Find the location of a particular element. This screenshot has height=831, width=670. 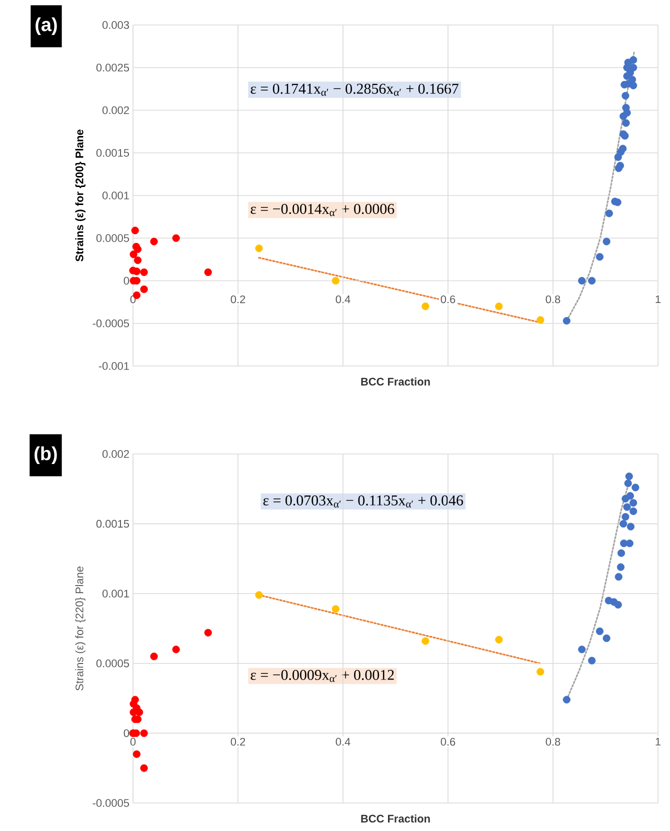

annotation: ε = −0.0014x$_{α′}$ + 0.0006 is located at coordinates (322, 210).